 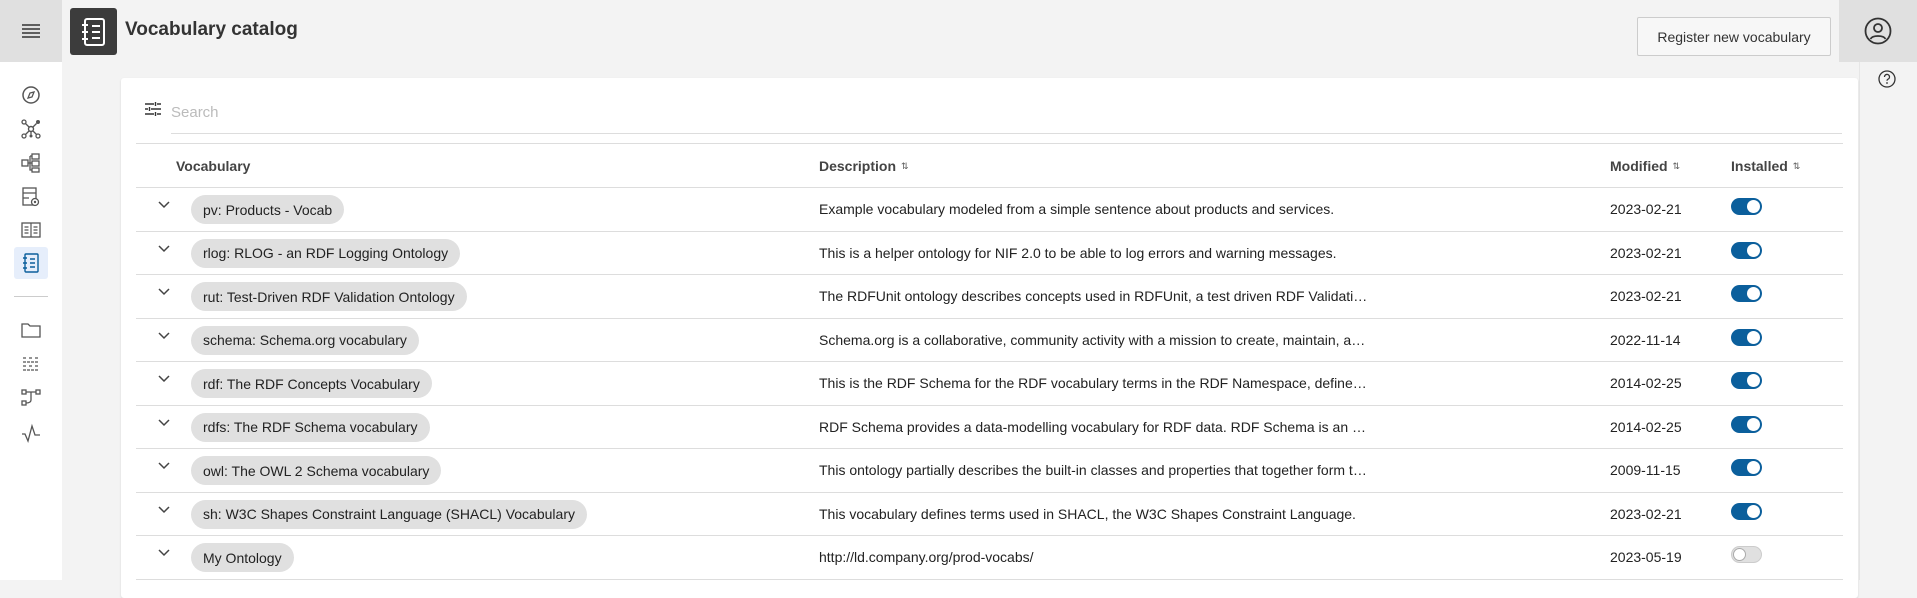 I want to click on vocabulary-description: http://ld.company.org/prod-vocabs/, so click(x=926, y=557).